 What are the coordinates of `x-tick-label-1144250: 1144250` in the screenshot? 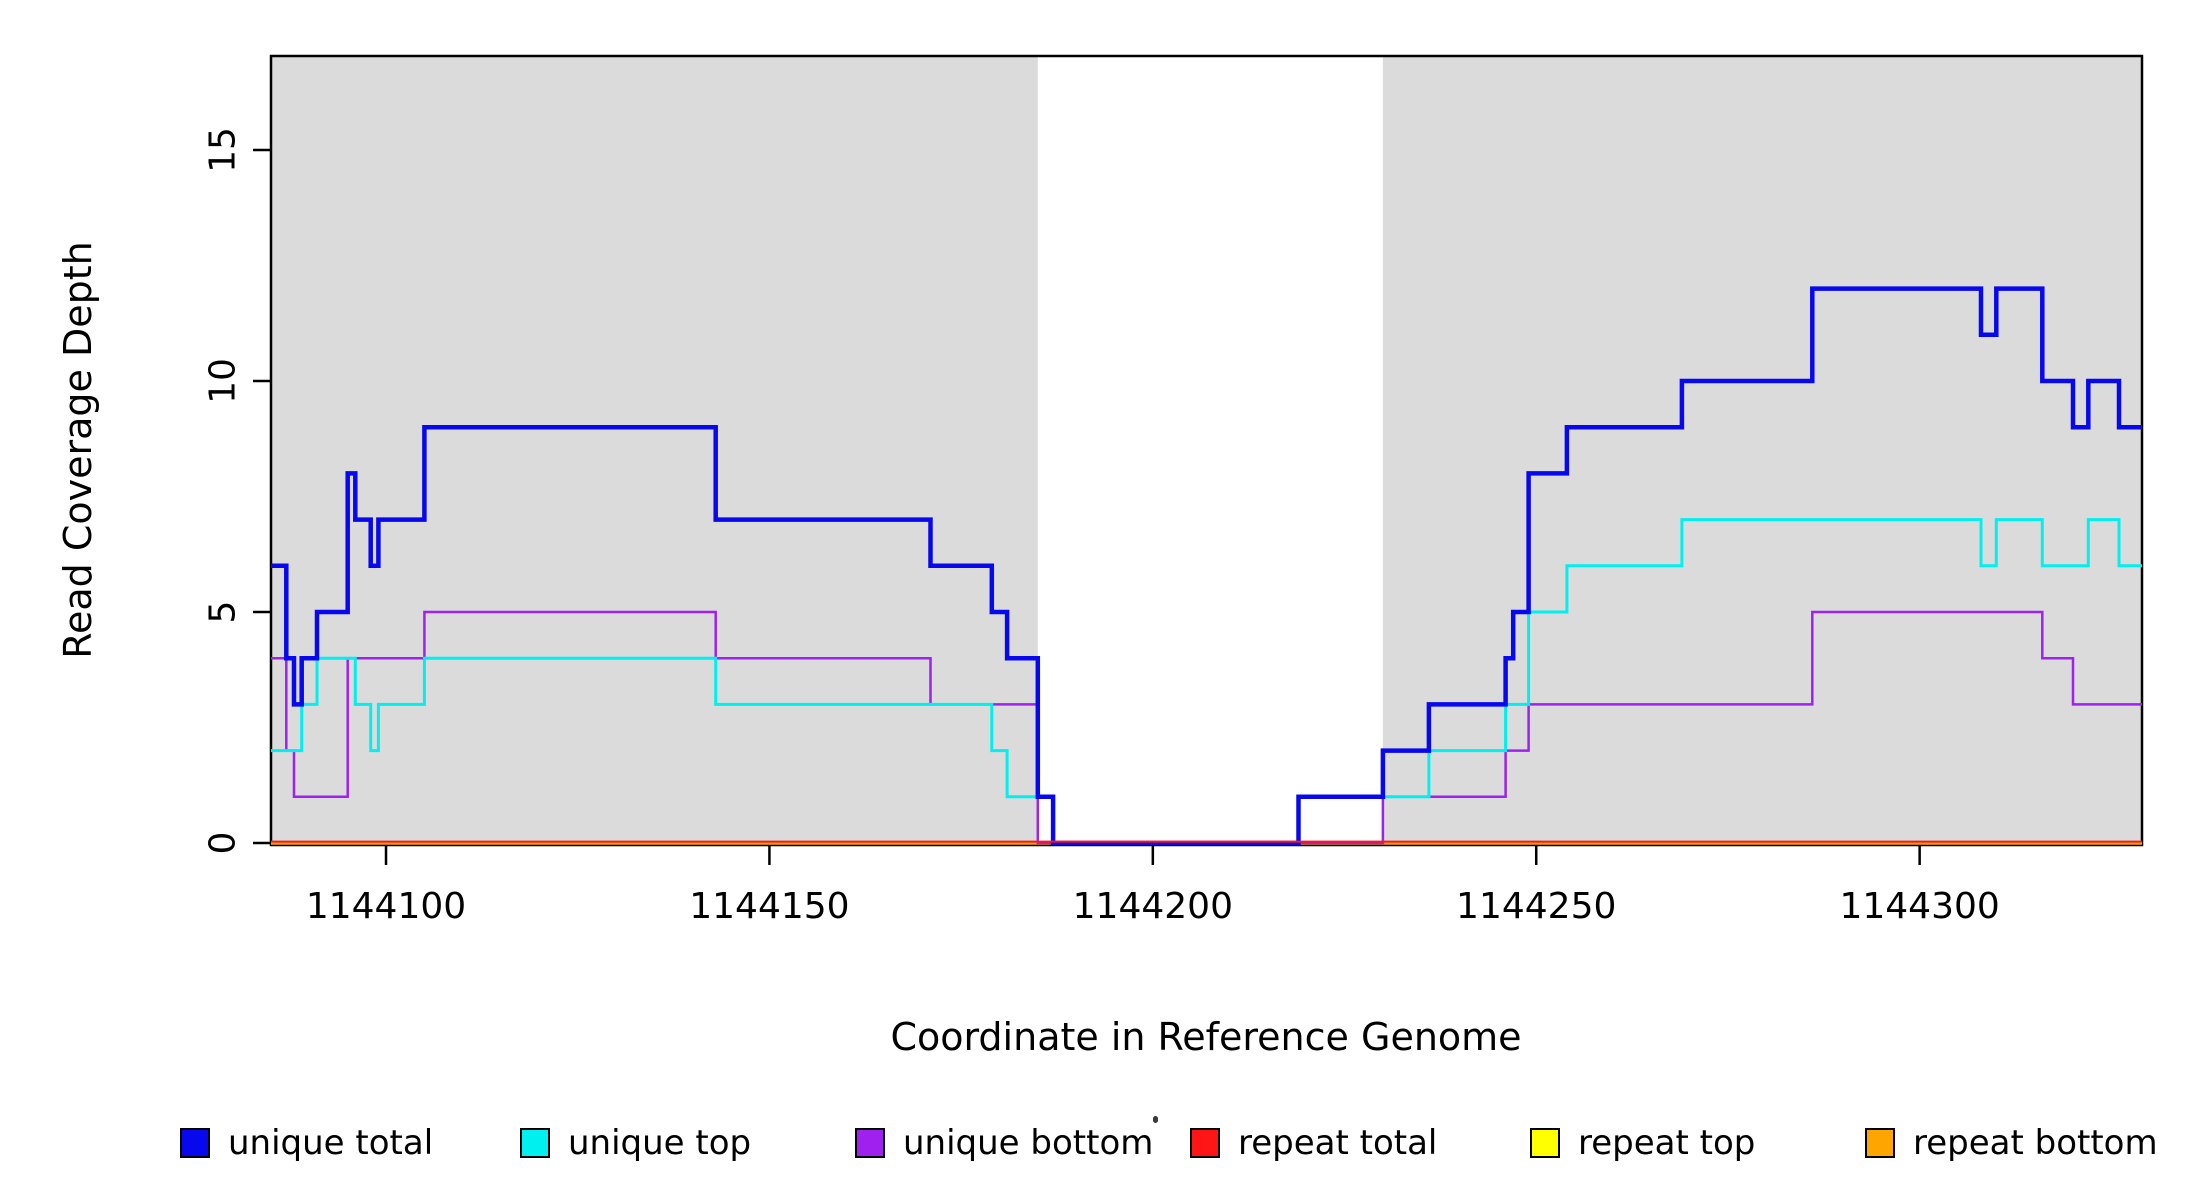 It's located at (1536, 906).